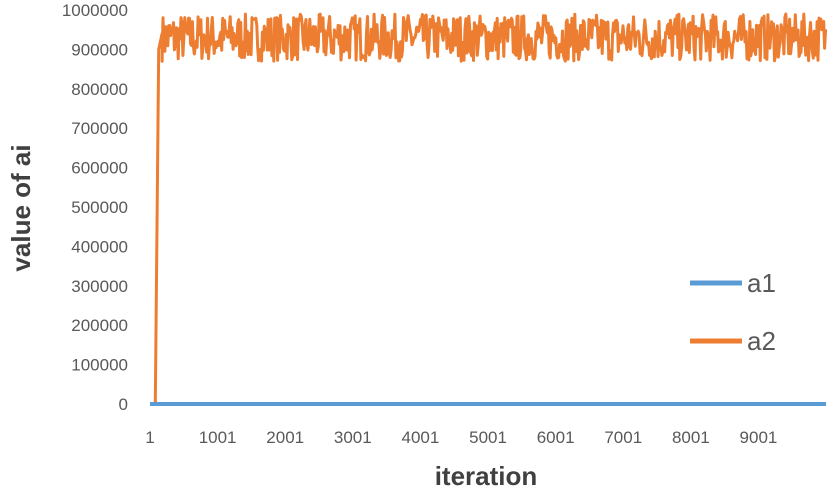 The width and height of the screenshot is (830, 491). Describe the element at coordinates (99, 365) in the screenshot. I see `y-tick-label: 100000` at that location.